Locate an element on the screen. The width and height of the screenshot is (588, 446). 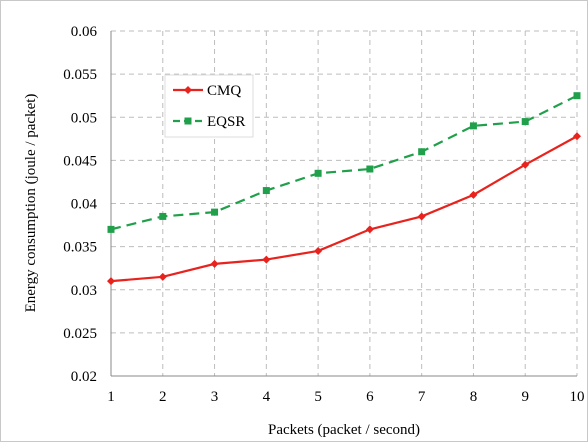
x-tick-label: 3 is located at coordinates (215, 397).